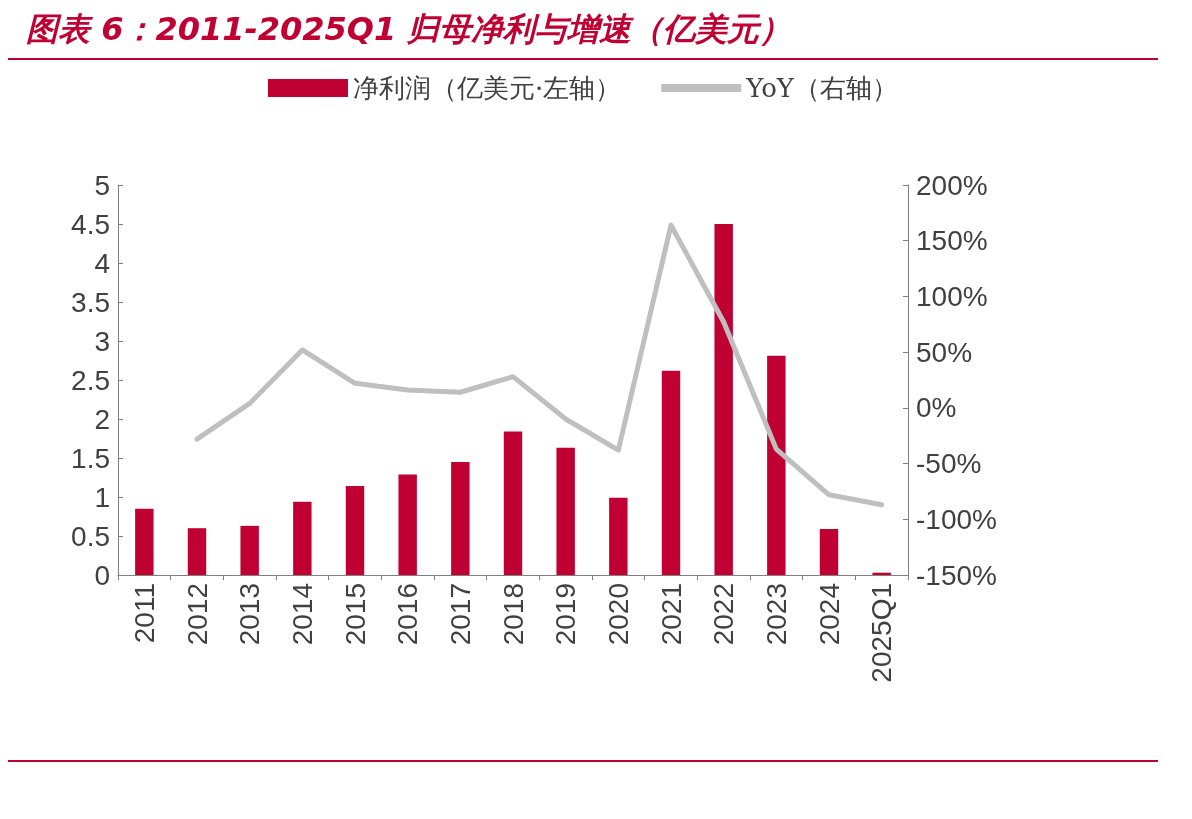 Image resolution: width=1192 pixels, height=819 pixels. I want to click on y2-tick-label: -100%, so click(956, 519).